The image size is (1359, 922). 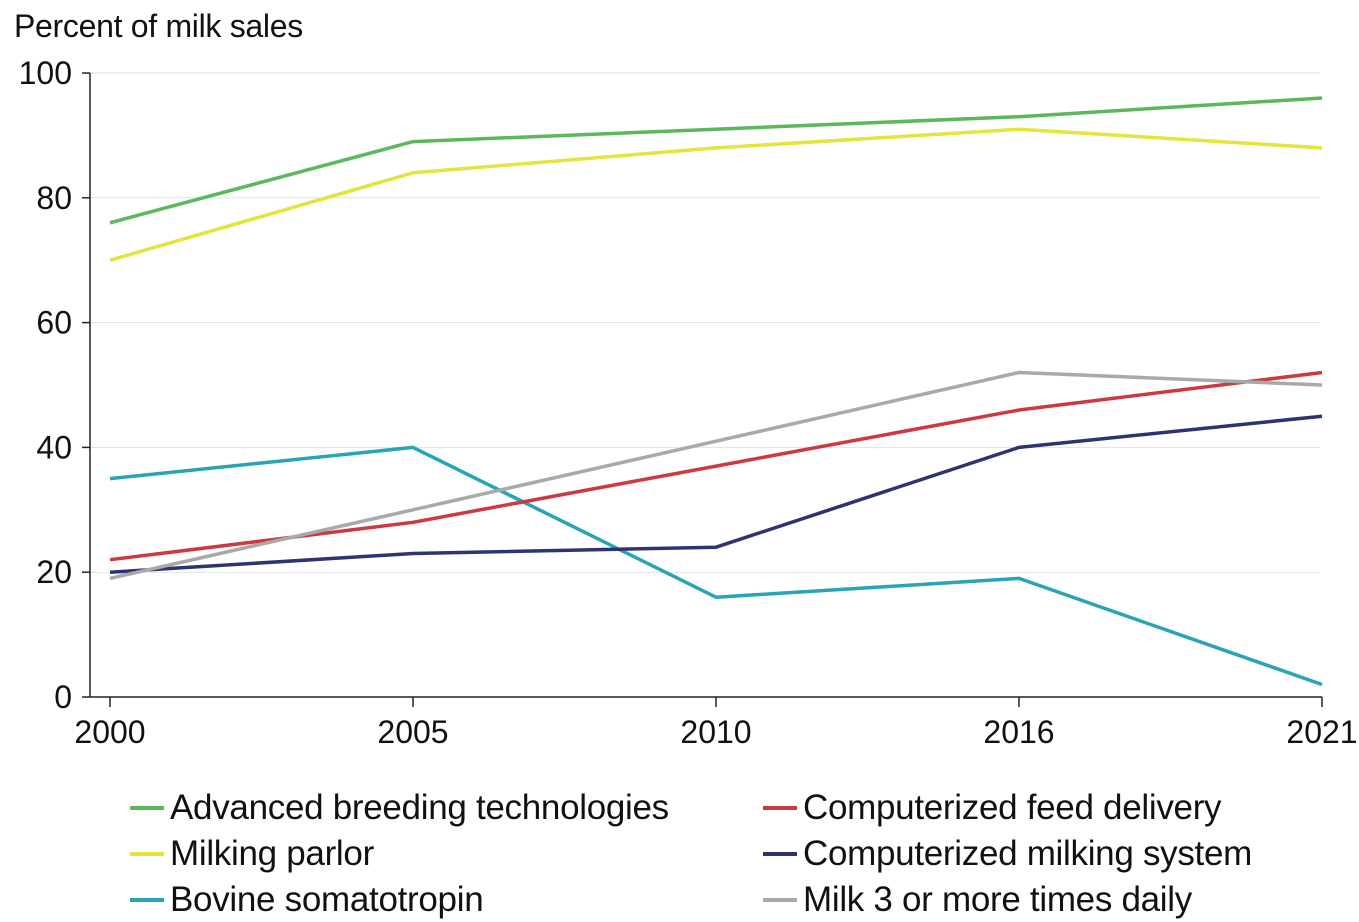 I want to click on legend-item: Milk 3 or more times daily, so click(x=977, y=900).